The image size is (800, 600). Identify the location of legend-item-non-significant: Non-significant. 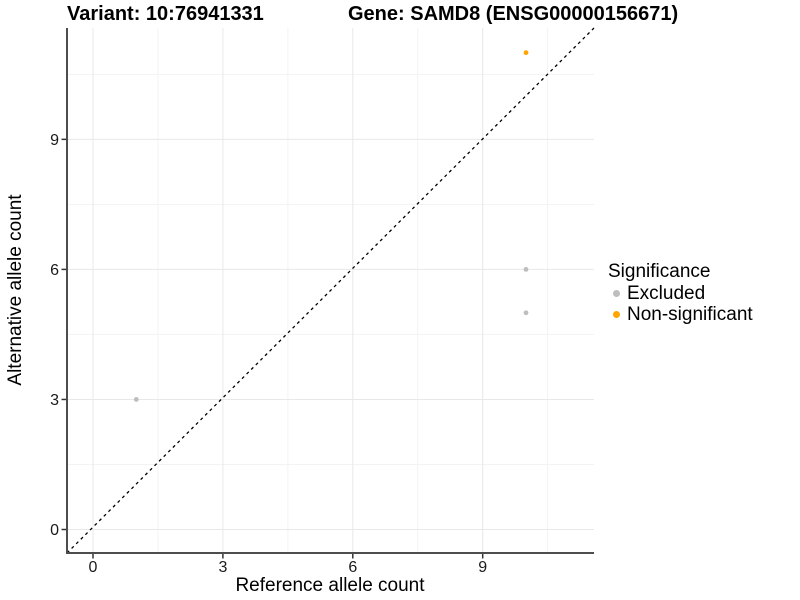
(680, 314).